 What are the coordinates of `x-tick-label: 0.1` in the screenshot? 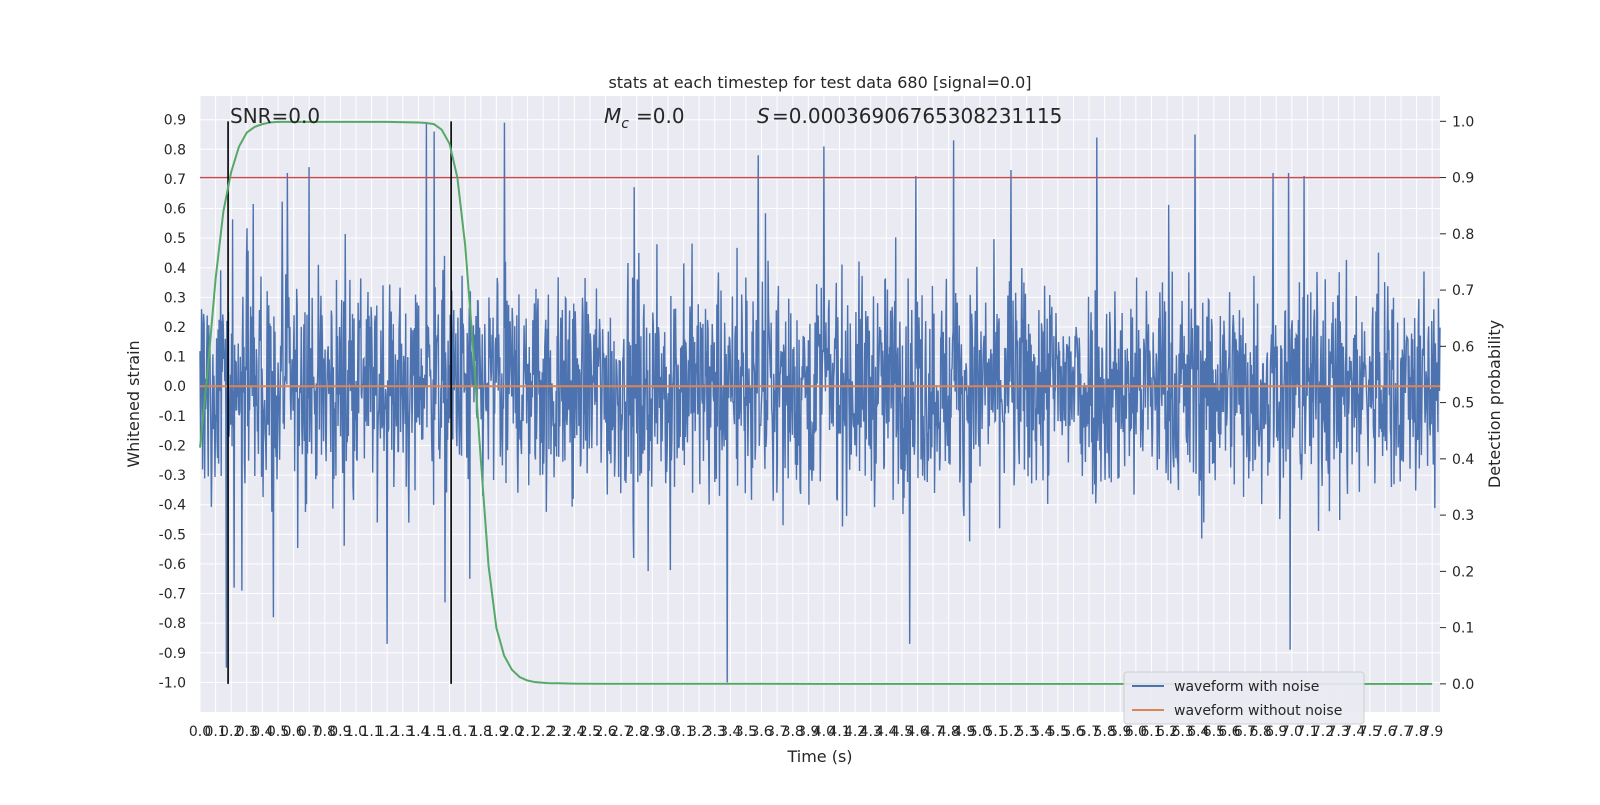 It's located at (215, 732).